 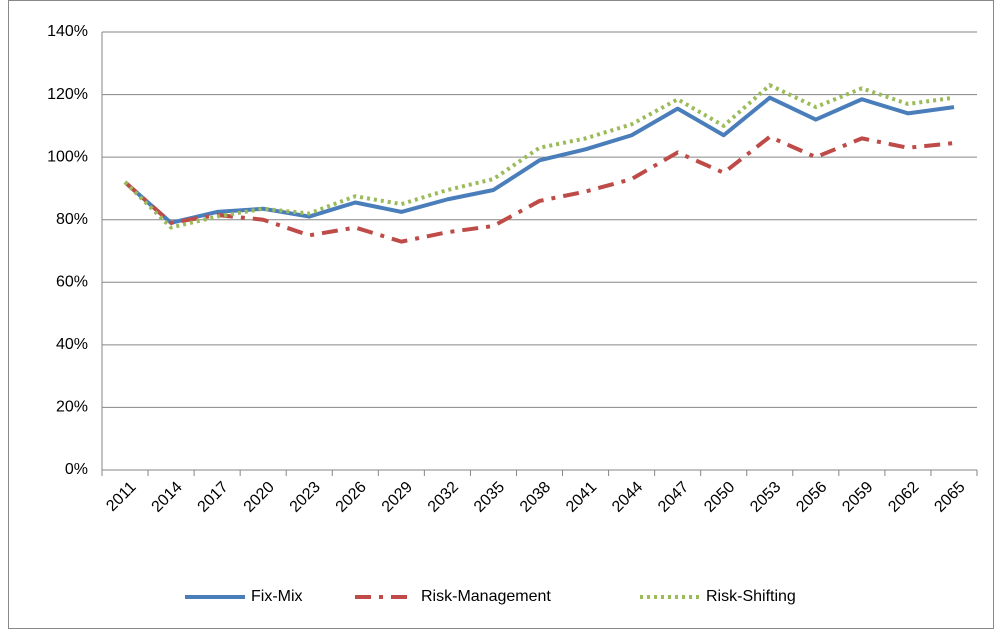 What do you see at coordinates (72, 282) in the screenshot?
I see `y-tick-label: 60%` at bounding box center [72, 282].